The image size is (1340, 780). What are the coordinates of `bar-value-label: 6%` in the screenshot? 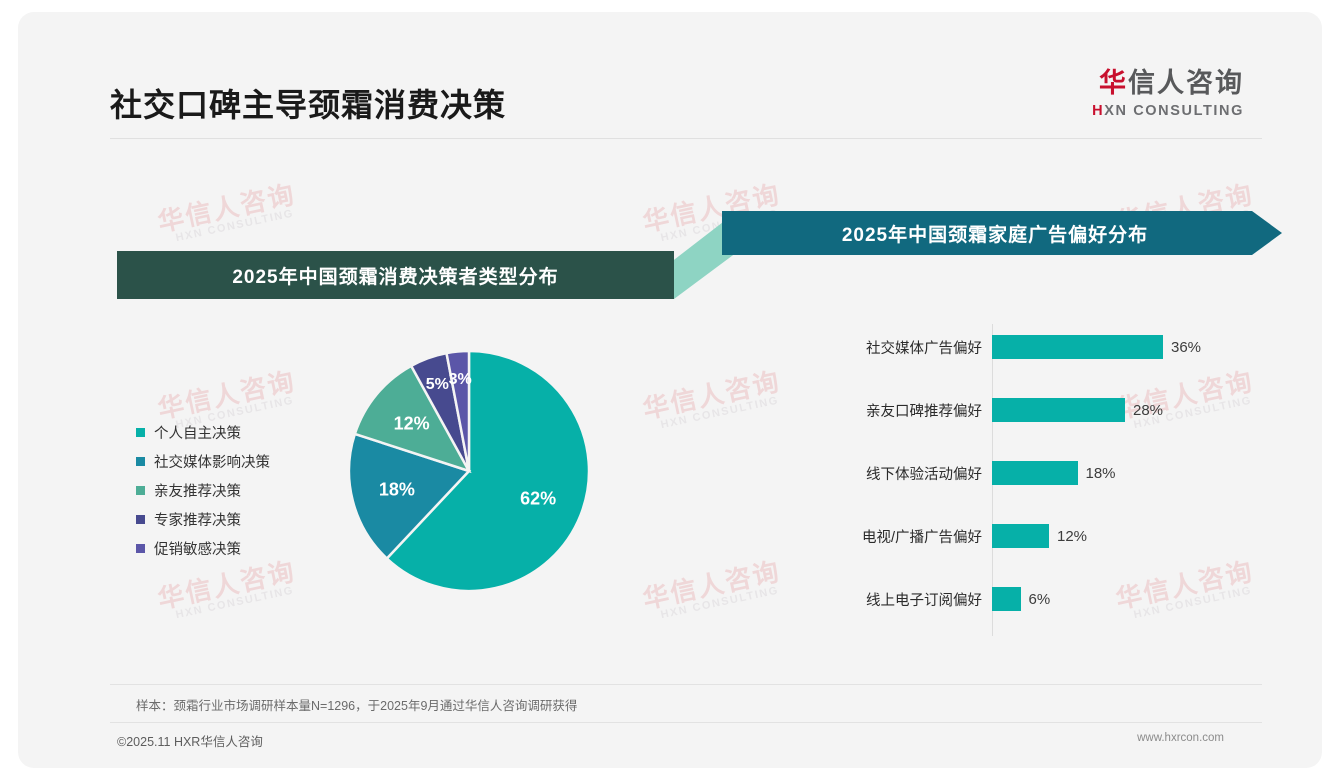 It's located at (1039, 599).